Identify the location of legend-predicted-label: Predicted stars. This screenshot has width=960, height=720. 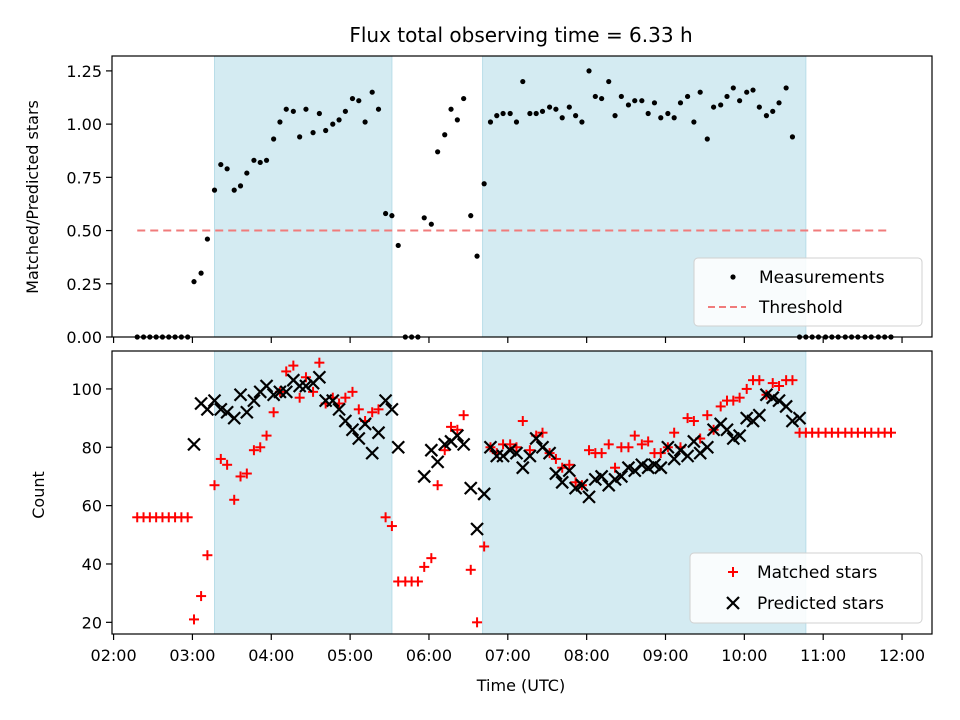
(820, 604).